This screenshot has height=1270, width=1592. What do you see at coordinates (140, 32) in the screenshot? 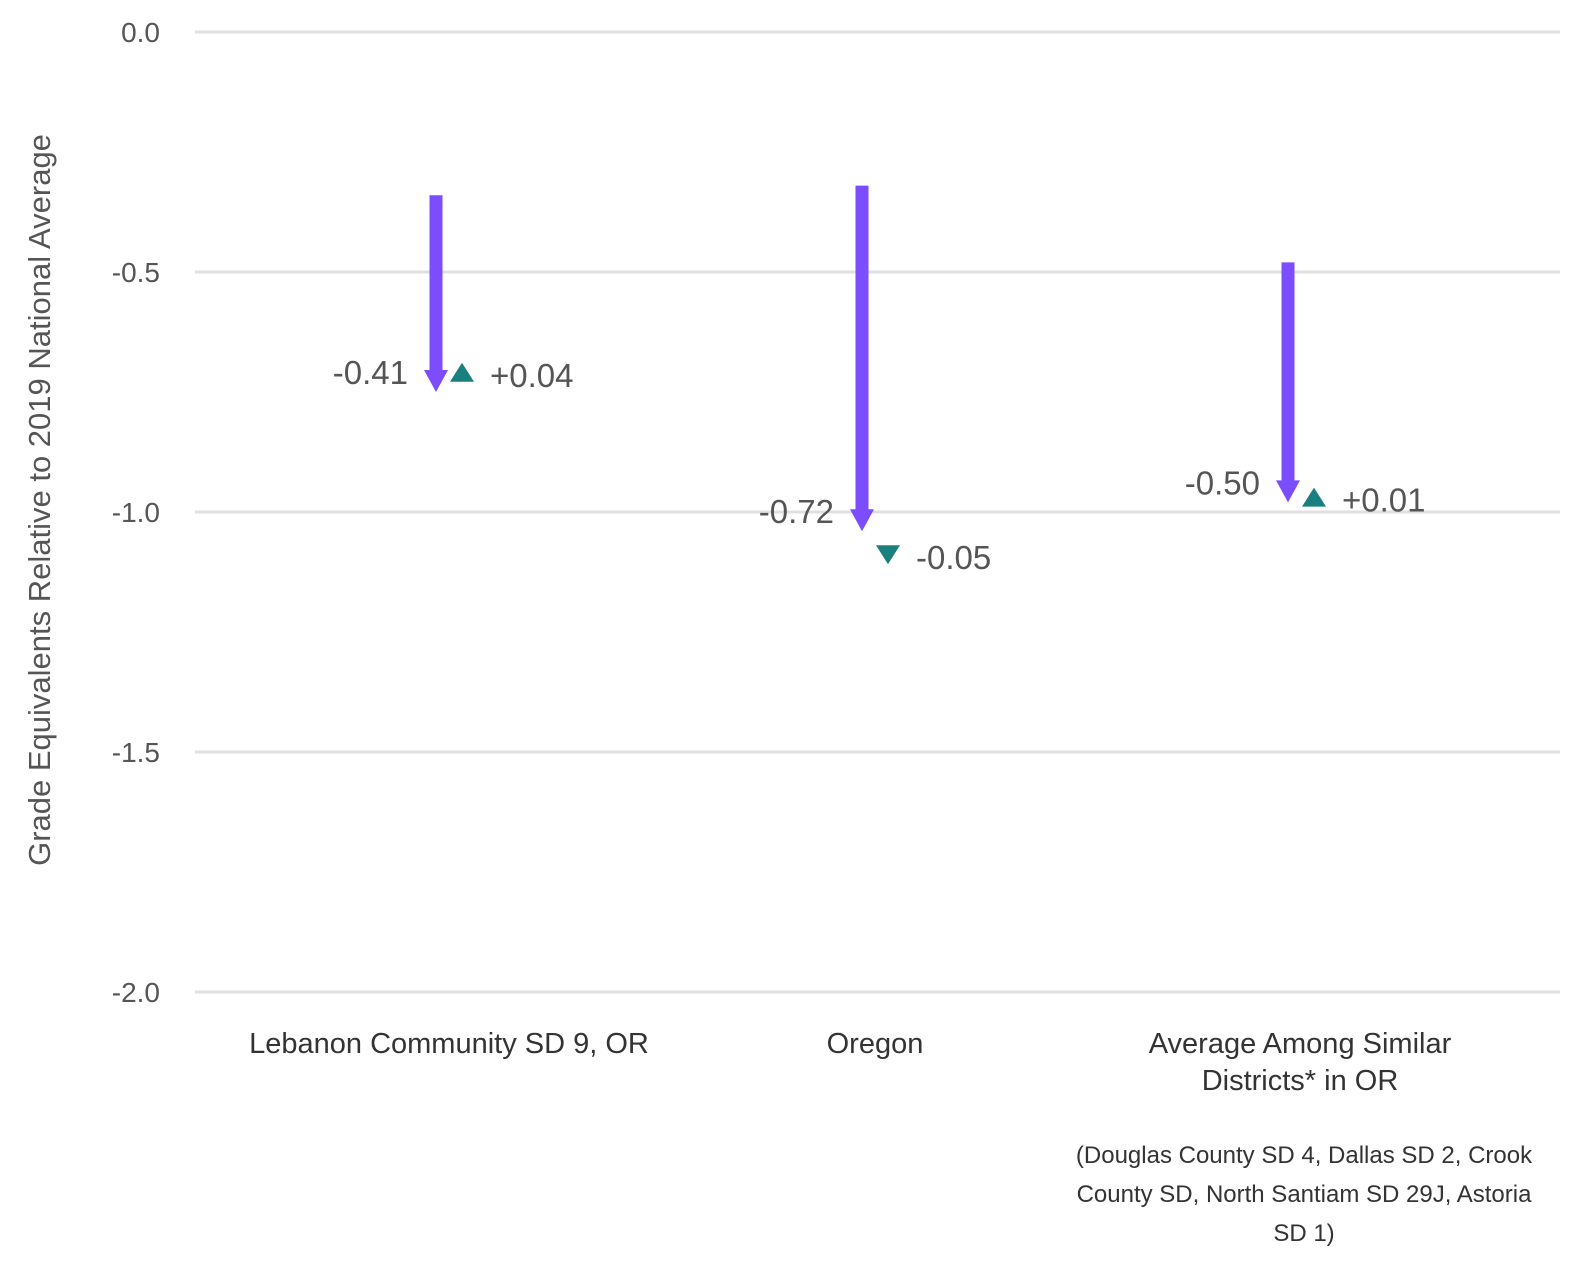
I see `y-tick-label: 0.0` at bounding box center [140, 32].